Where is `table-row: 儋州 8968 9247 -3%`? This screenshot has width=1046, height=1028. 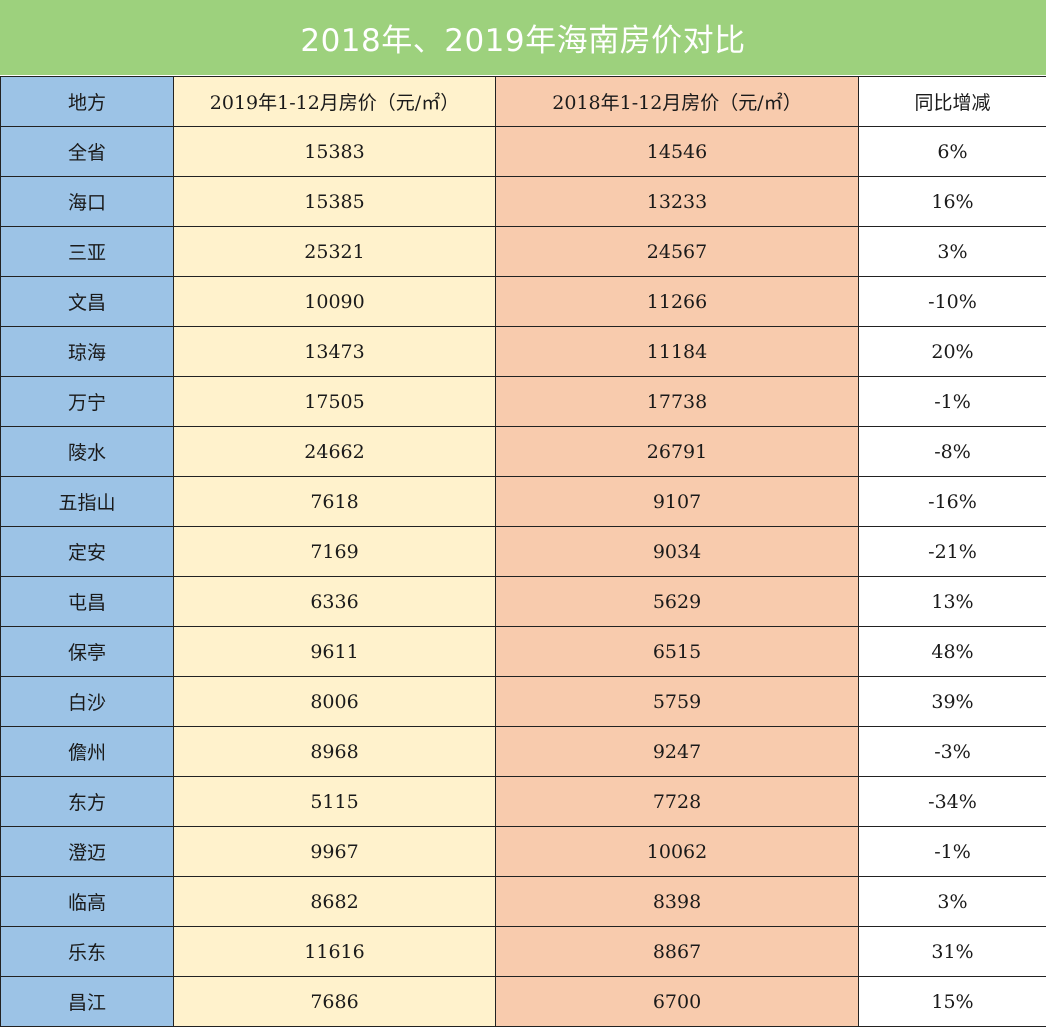 table-row: 儋州 8968 9247 -3% is located at coordinates (523, 751).